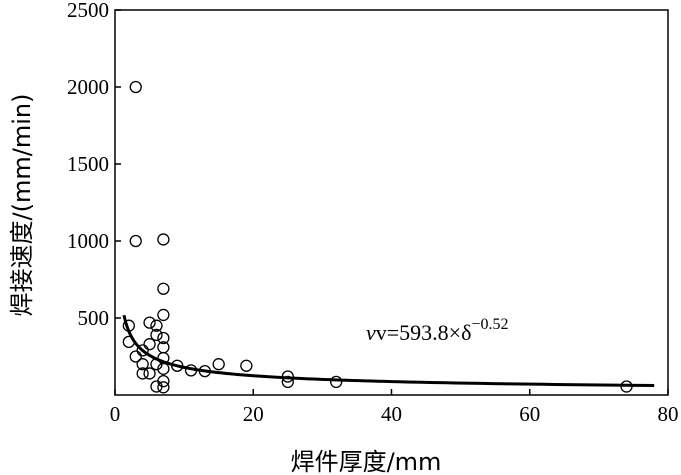 The width and height of the screenshot is (681, 475). Describe the element at coordinates (489, 324) in the screenshot. I see `fit-exponent: −0.52` at that location.